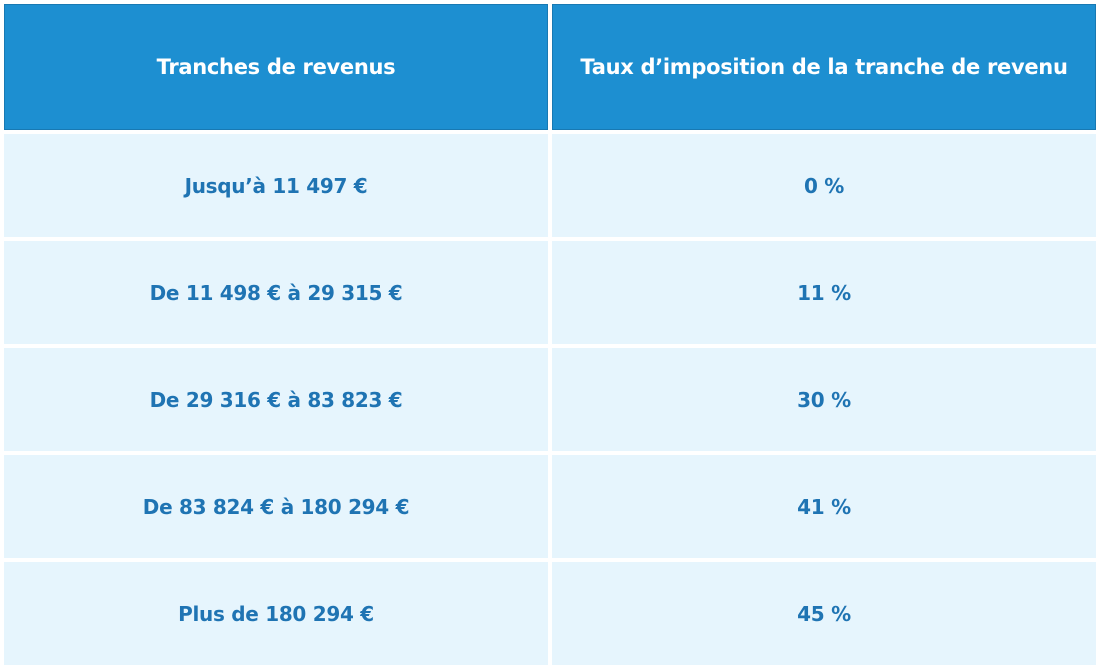  Describe the element at coordinates (276, 185) in the screenshot. I see `bracket-cell: Jusqu’à 11 497 €` at that location.